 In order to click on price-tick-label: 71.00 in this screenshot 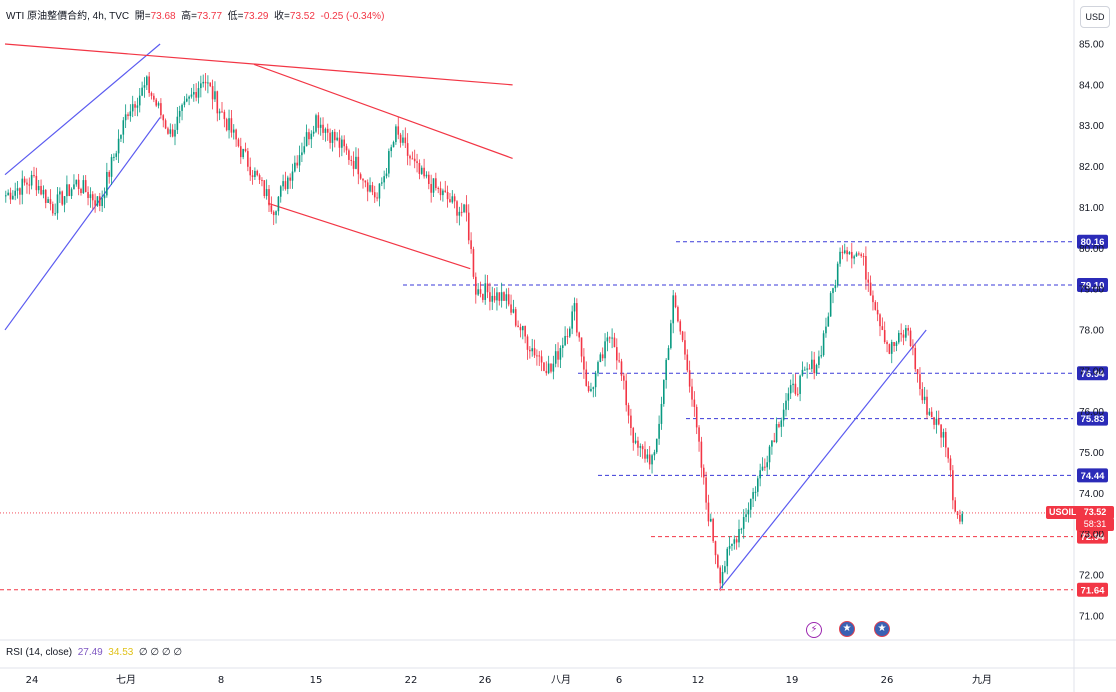, I will do `click(1091, 616)`.